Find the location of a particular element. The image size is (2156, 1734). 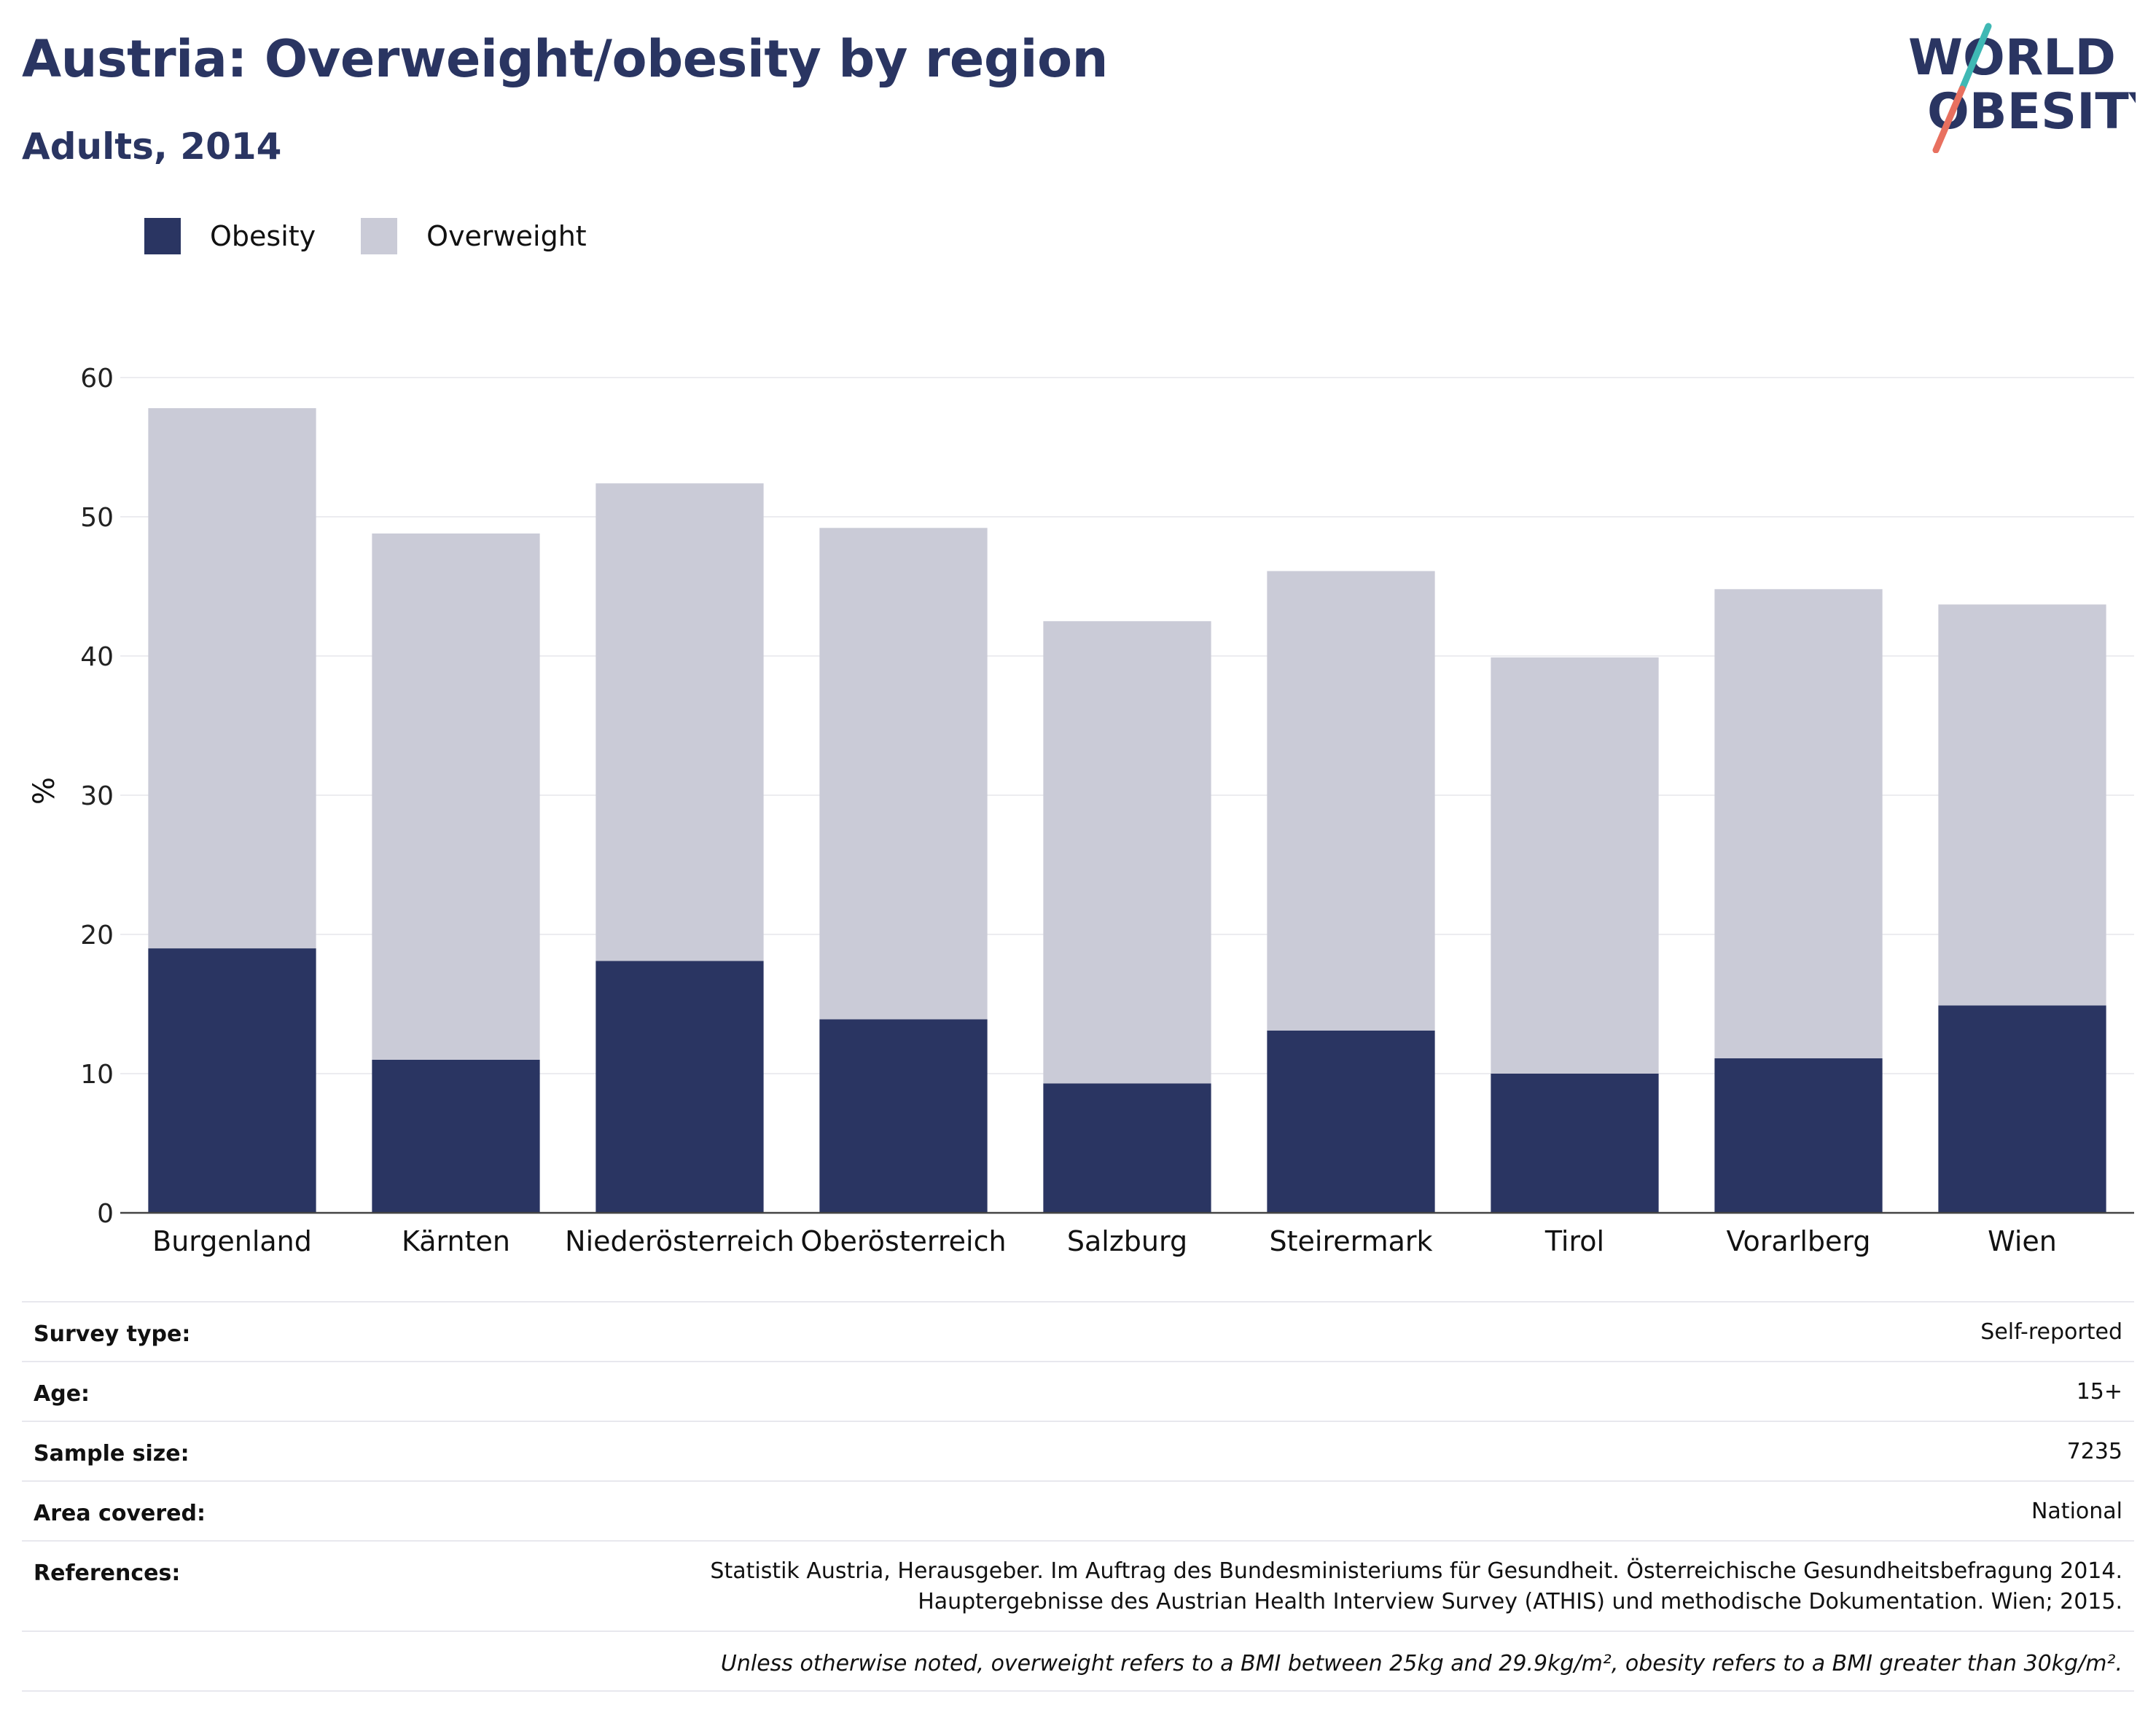

y-tick-label: 50 is located at coordinates (97, 518).